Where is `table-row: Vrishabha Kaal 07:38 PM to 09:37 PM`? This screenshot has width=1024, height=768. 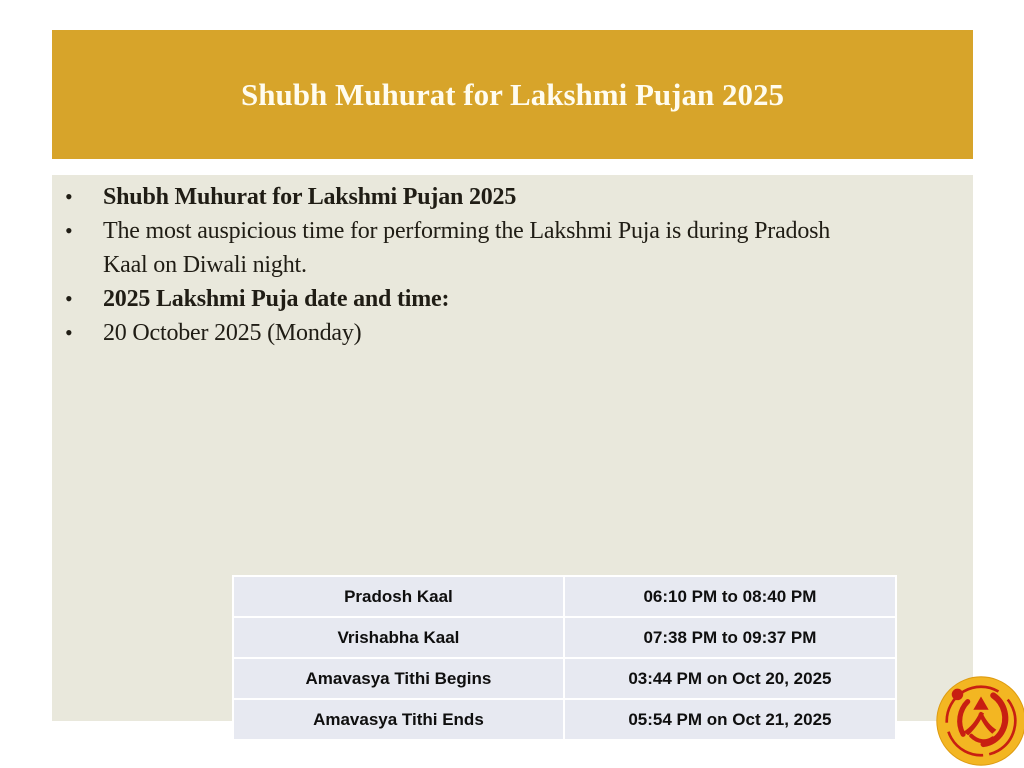 table-row: Vrishabha Kaal 07:38 PM to 09:37 PM is located at coordinates (564, 637).